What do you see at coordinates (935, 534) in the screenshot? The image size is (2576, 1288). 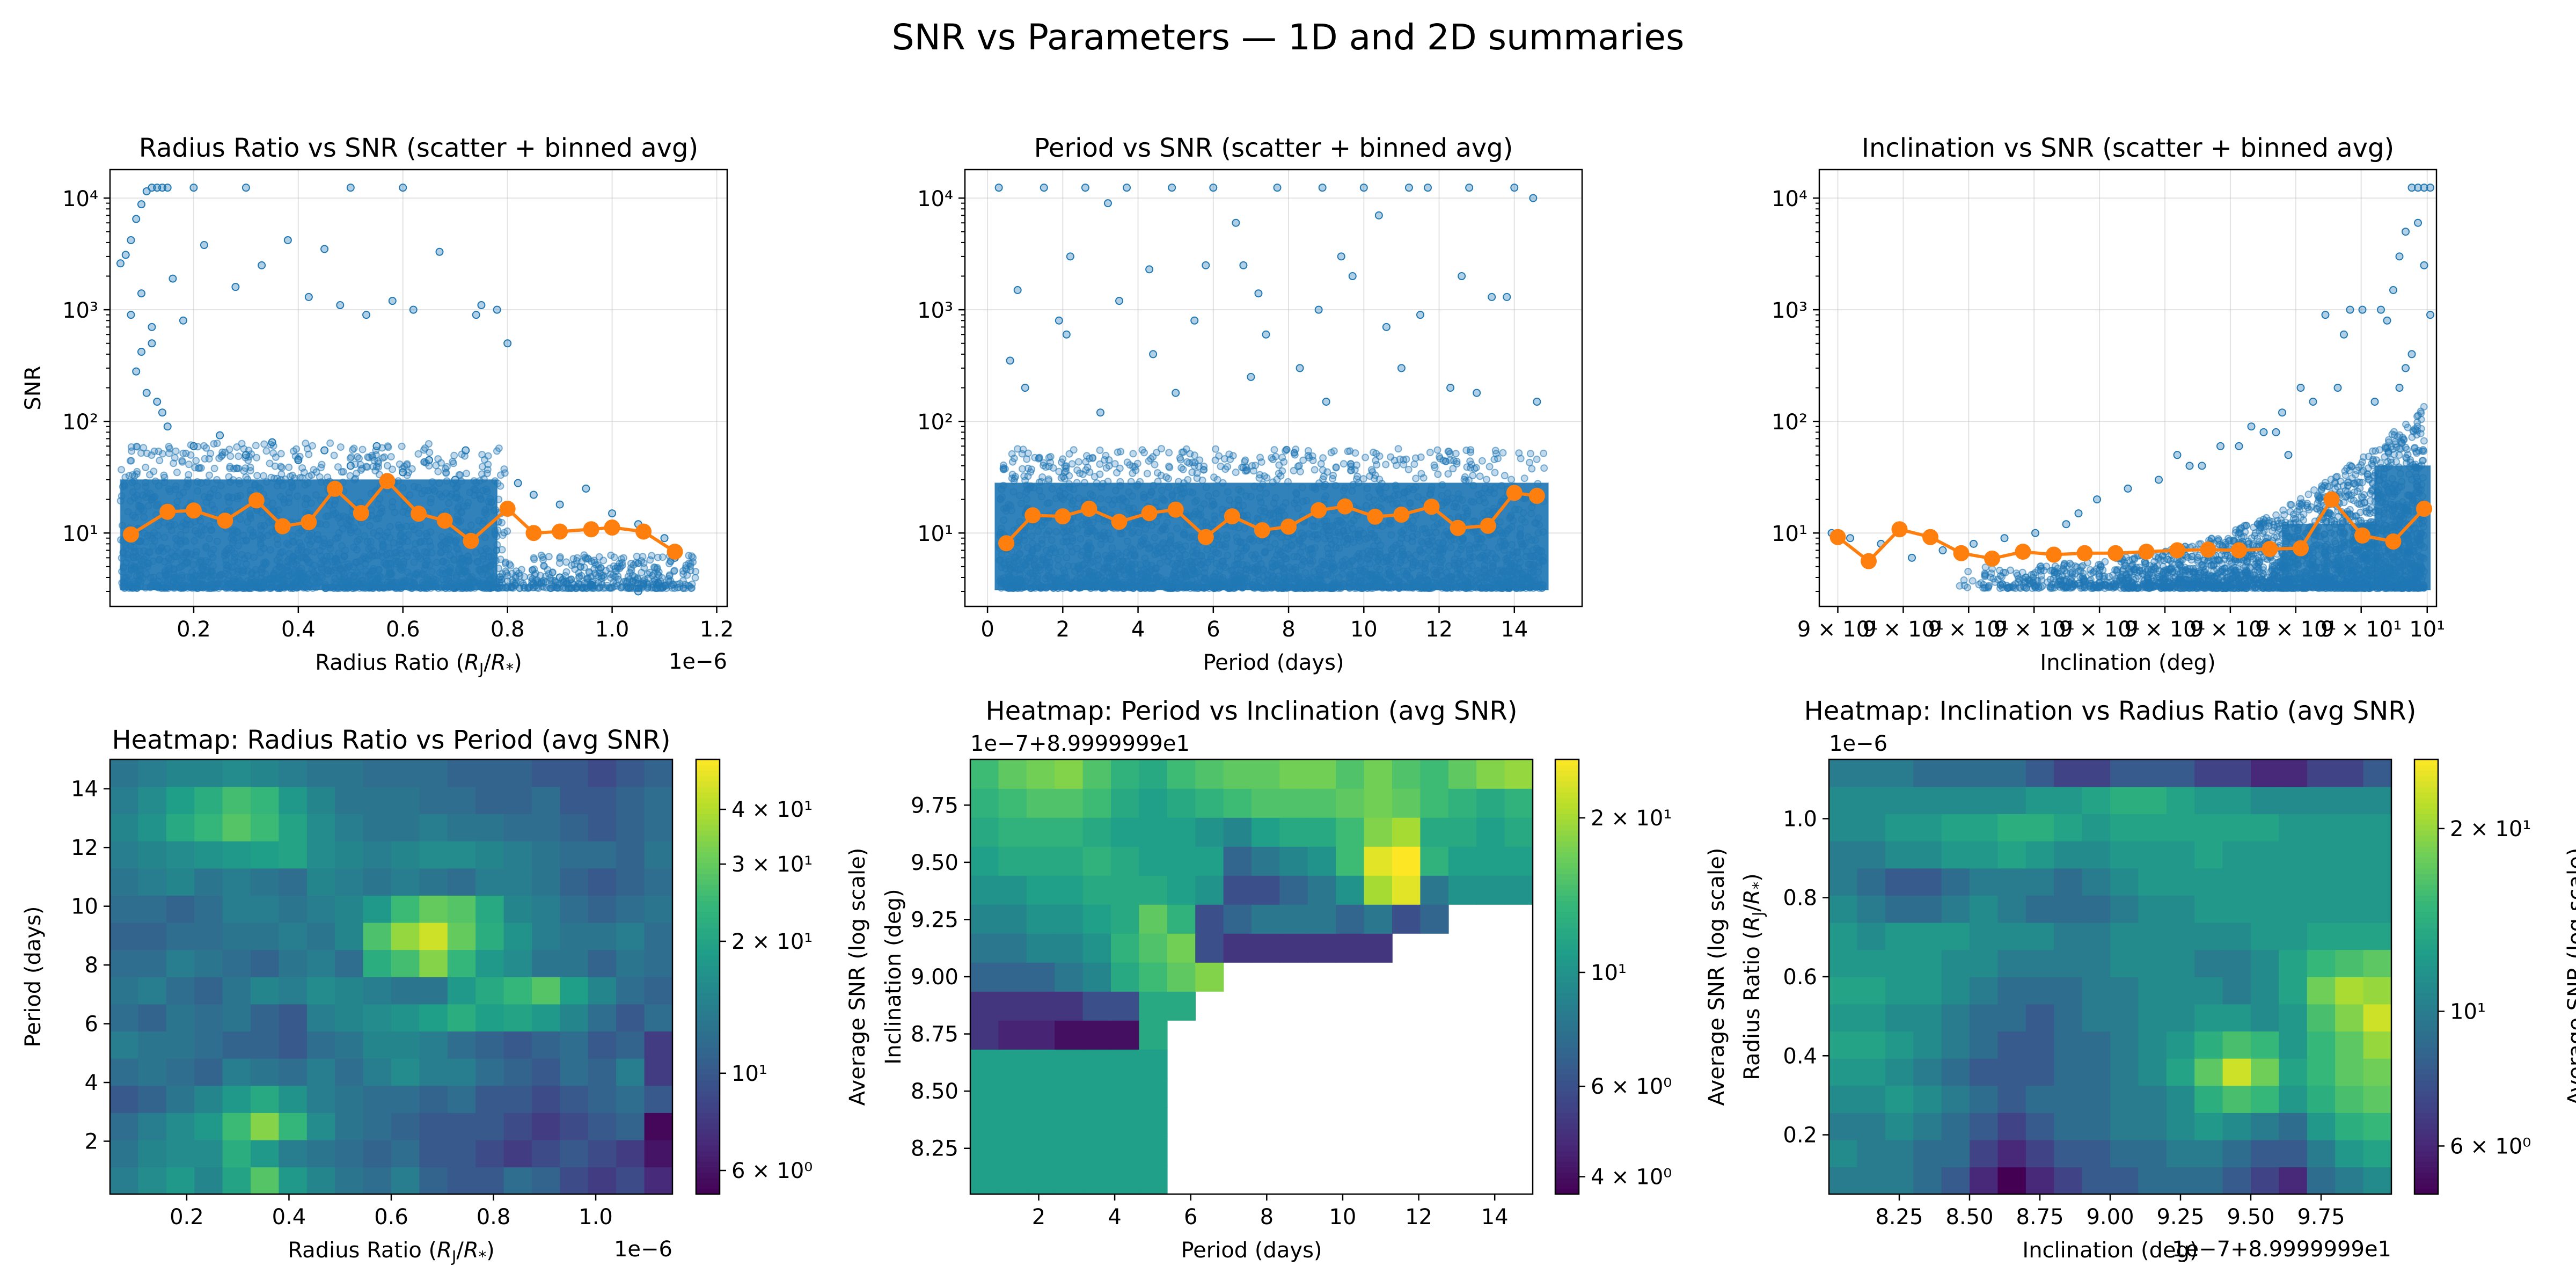 I see `y-tick-label: 10¹` at bounding box center [935, 534].